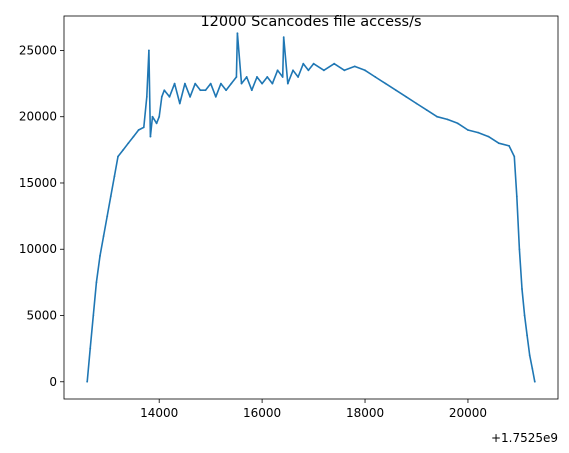 This screenshot has height=453, width=569. What do you see at coordinates (524, 438) in the screenshot?
I see `x-offset-label: +1.7525e9` at bounding box center [524, 438].